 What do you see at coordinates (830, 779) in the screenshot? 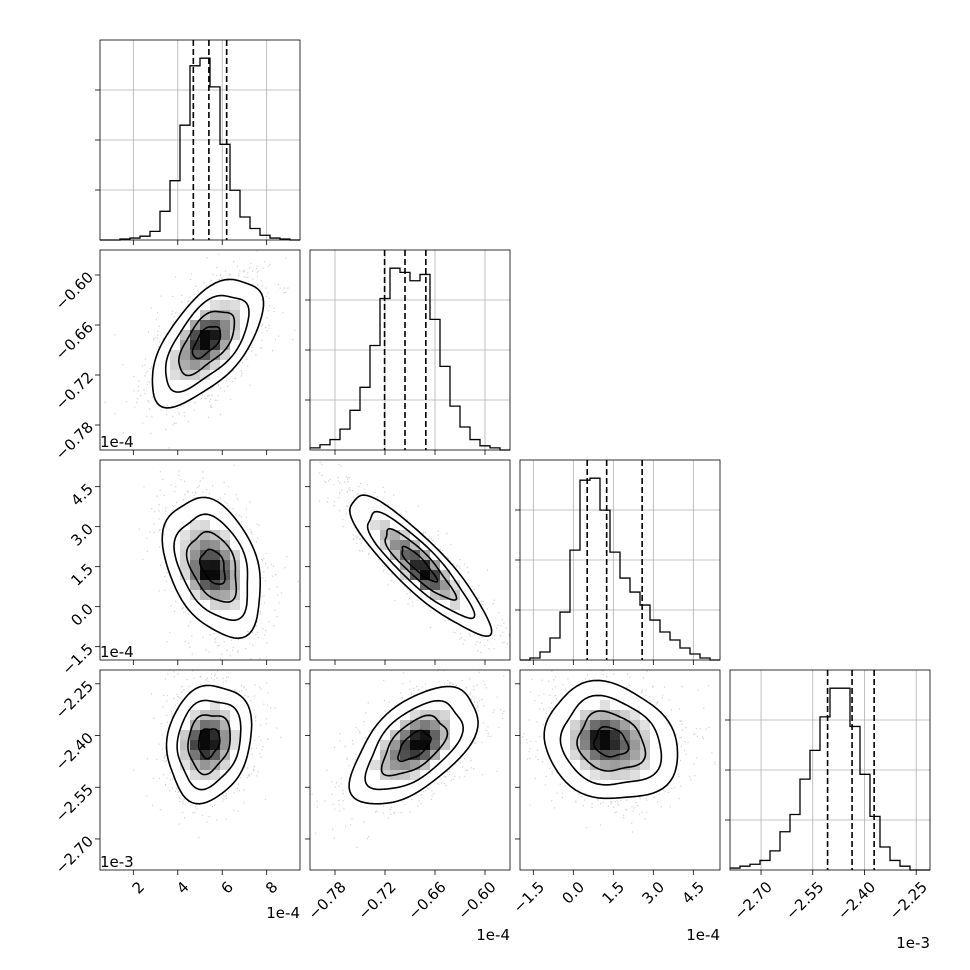
I see `histogram-step` at bounding box center [830, 779].